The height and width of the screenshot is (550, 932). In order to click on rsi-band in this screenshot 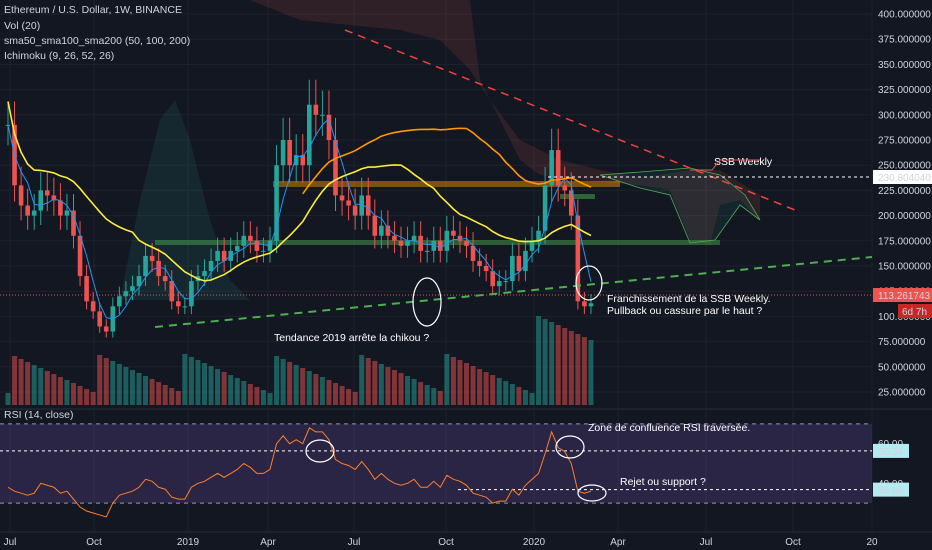, I will do `click(436, 463)`.